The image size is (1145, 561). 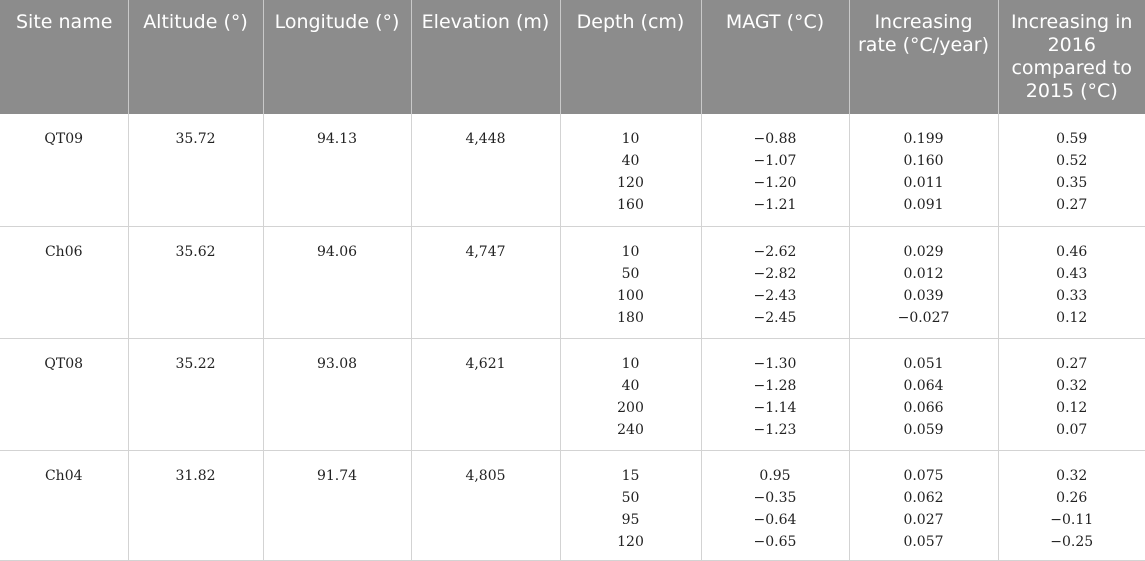 What do you see at coordinates (775, 317) in the screenshot?
I see `magt-value: −2.45` at bounding box center [775, 317].